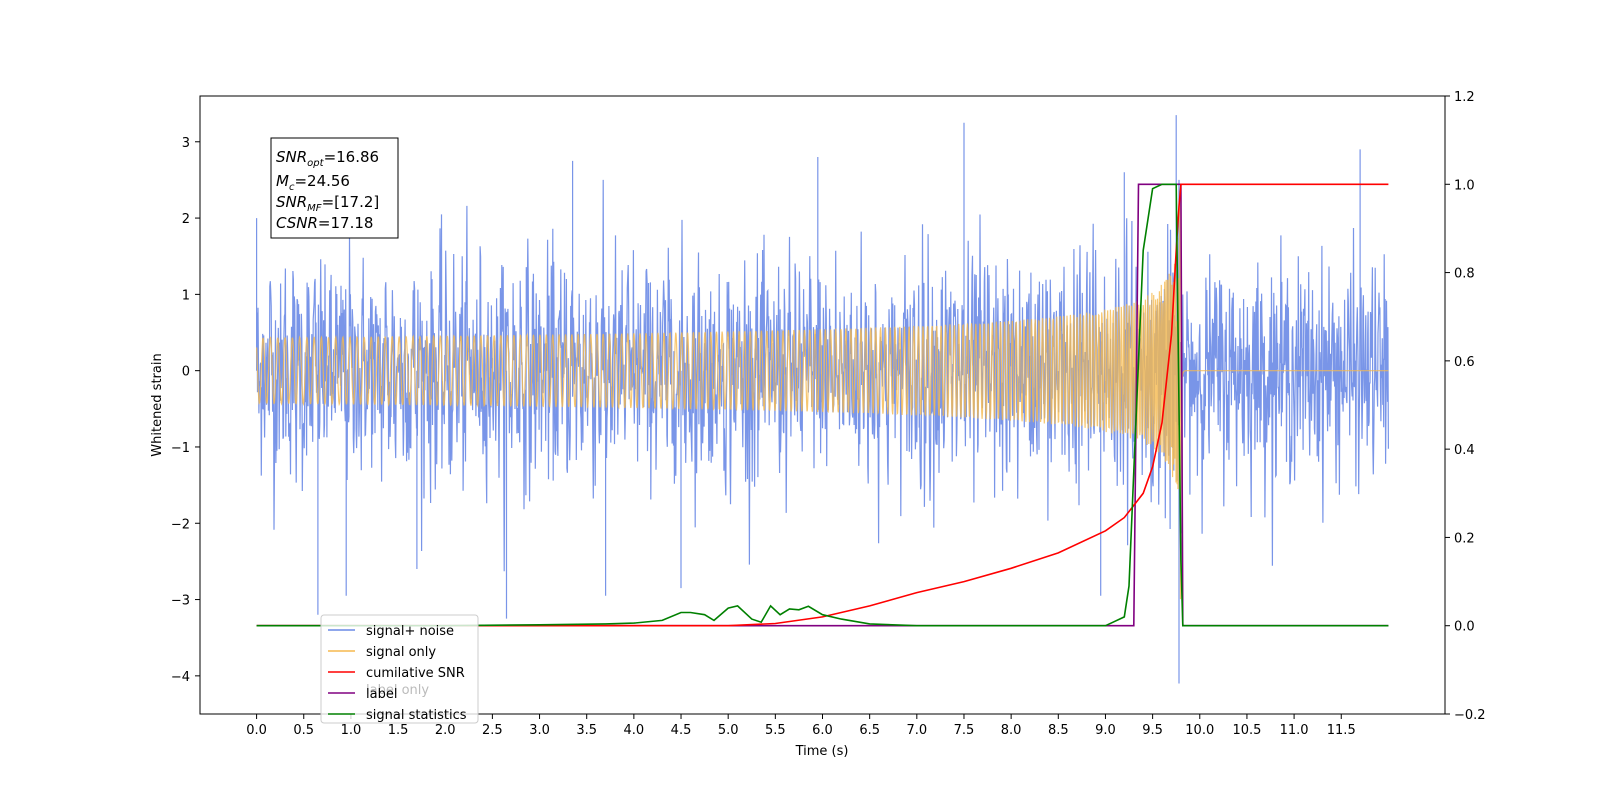  I want to click on legend-overlapped-label: label only, so click(397, 690).